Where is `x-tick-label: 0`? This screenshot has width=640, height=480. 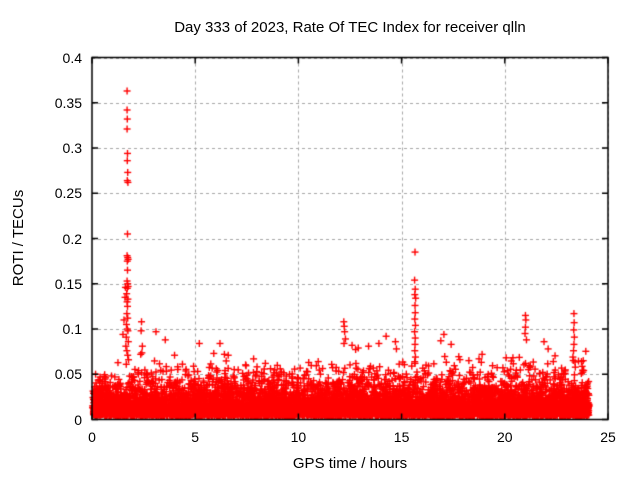 x-tick-label: 0 is located at coordinates (92, 437).